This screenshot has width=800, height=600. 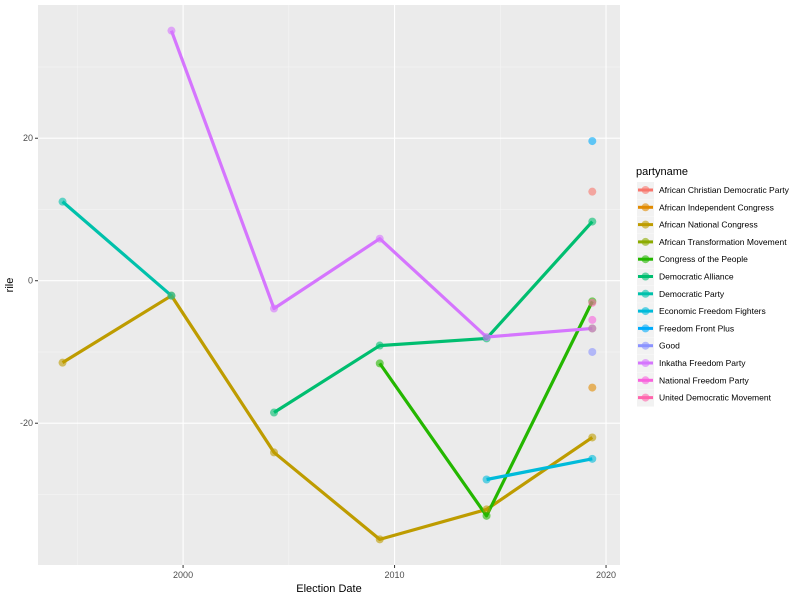 What do you see at coordinates (645, 276) in the screenshot?
I see `legend-key-point-democratic-alliance` at bounding box center [645, 276].